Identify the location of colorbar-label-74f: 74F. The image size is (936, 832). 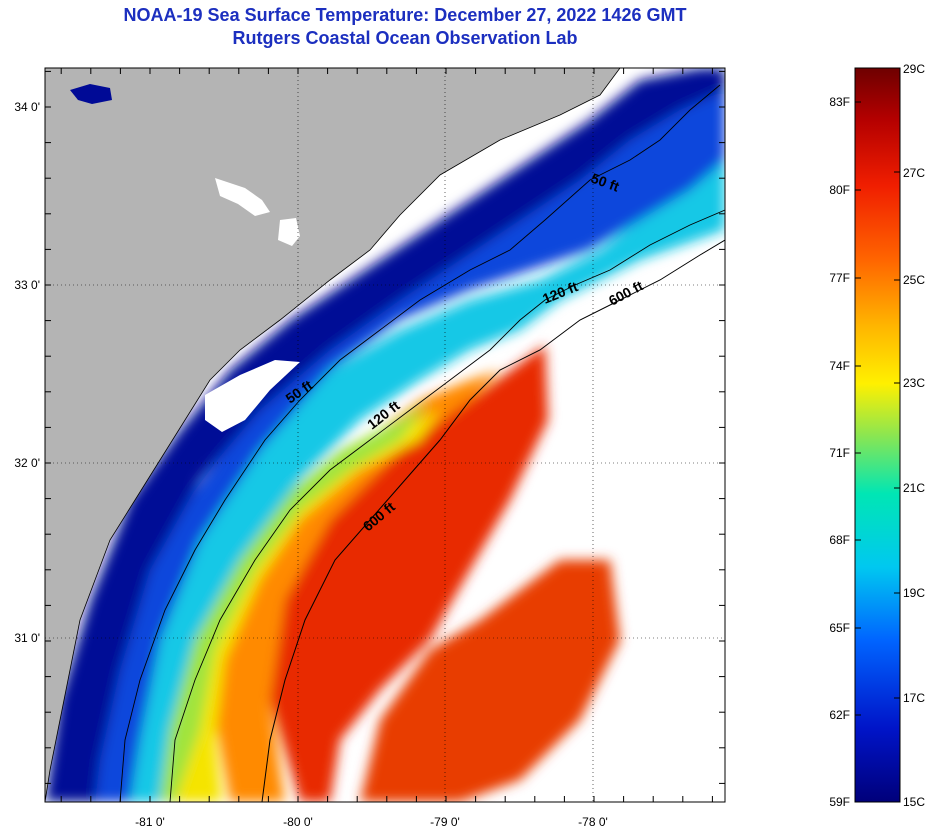
(839, 366).